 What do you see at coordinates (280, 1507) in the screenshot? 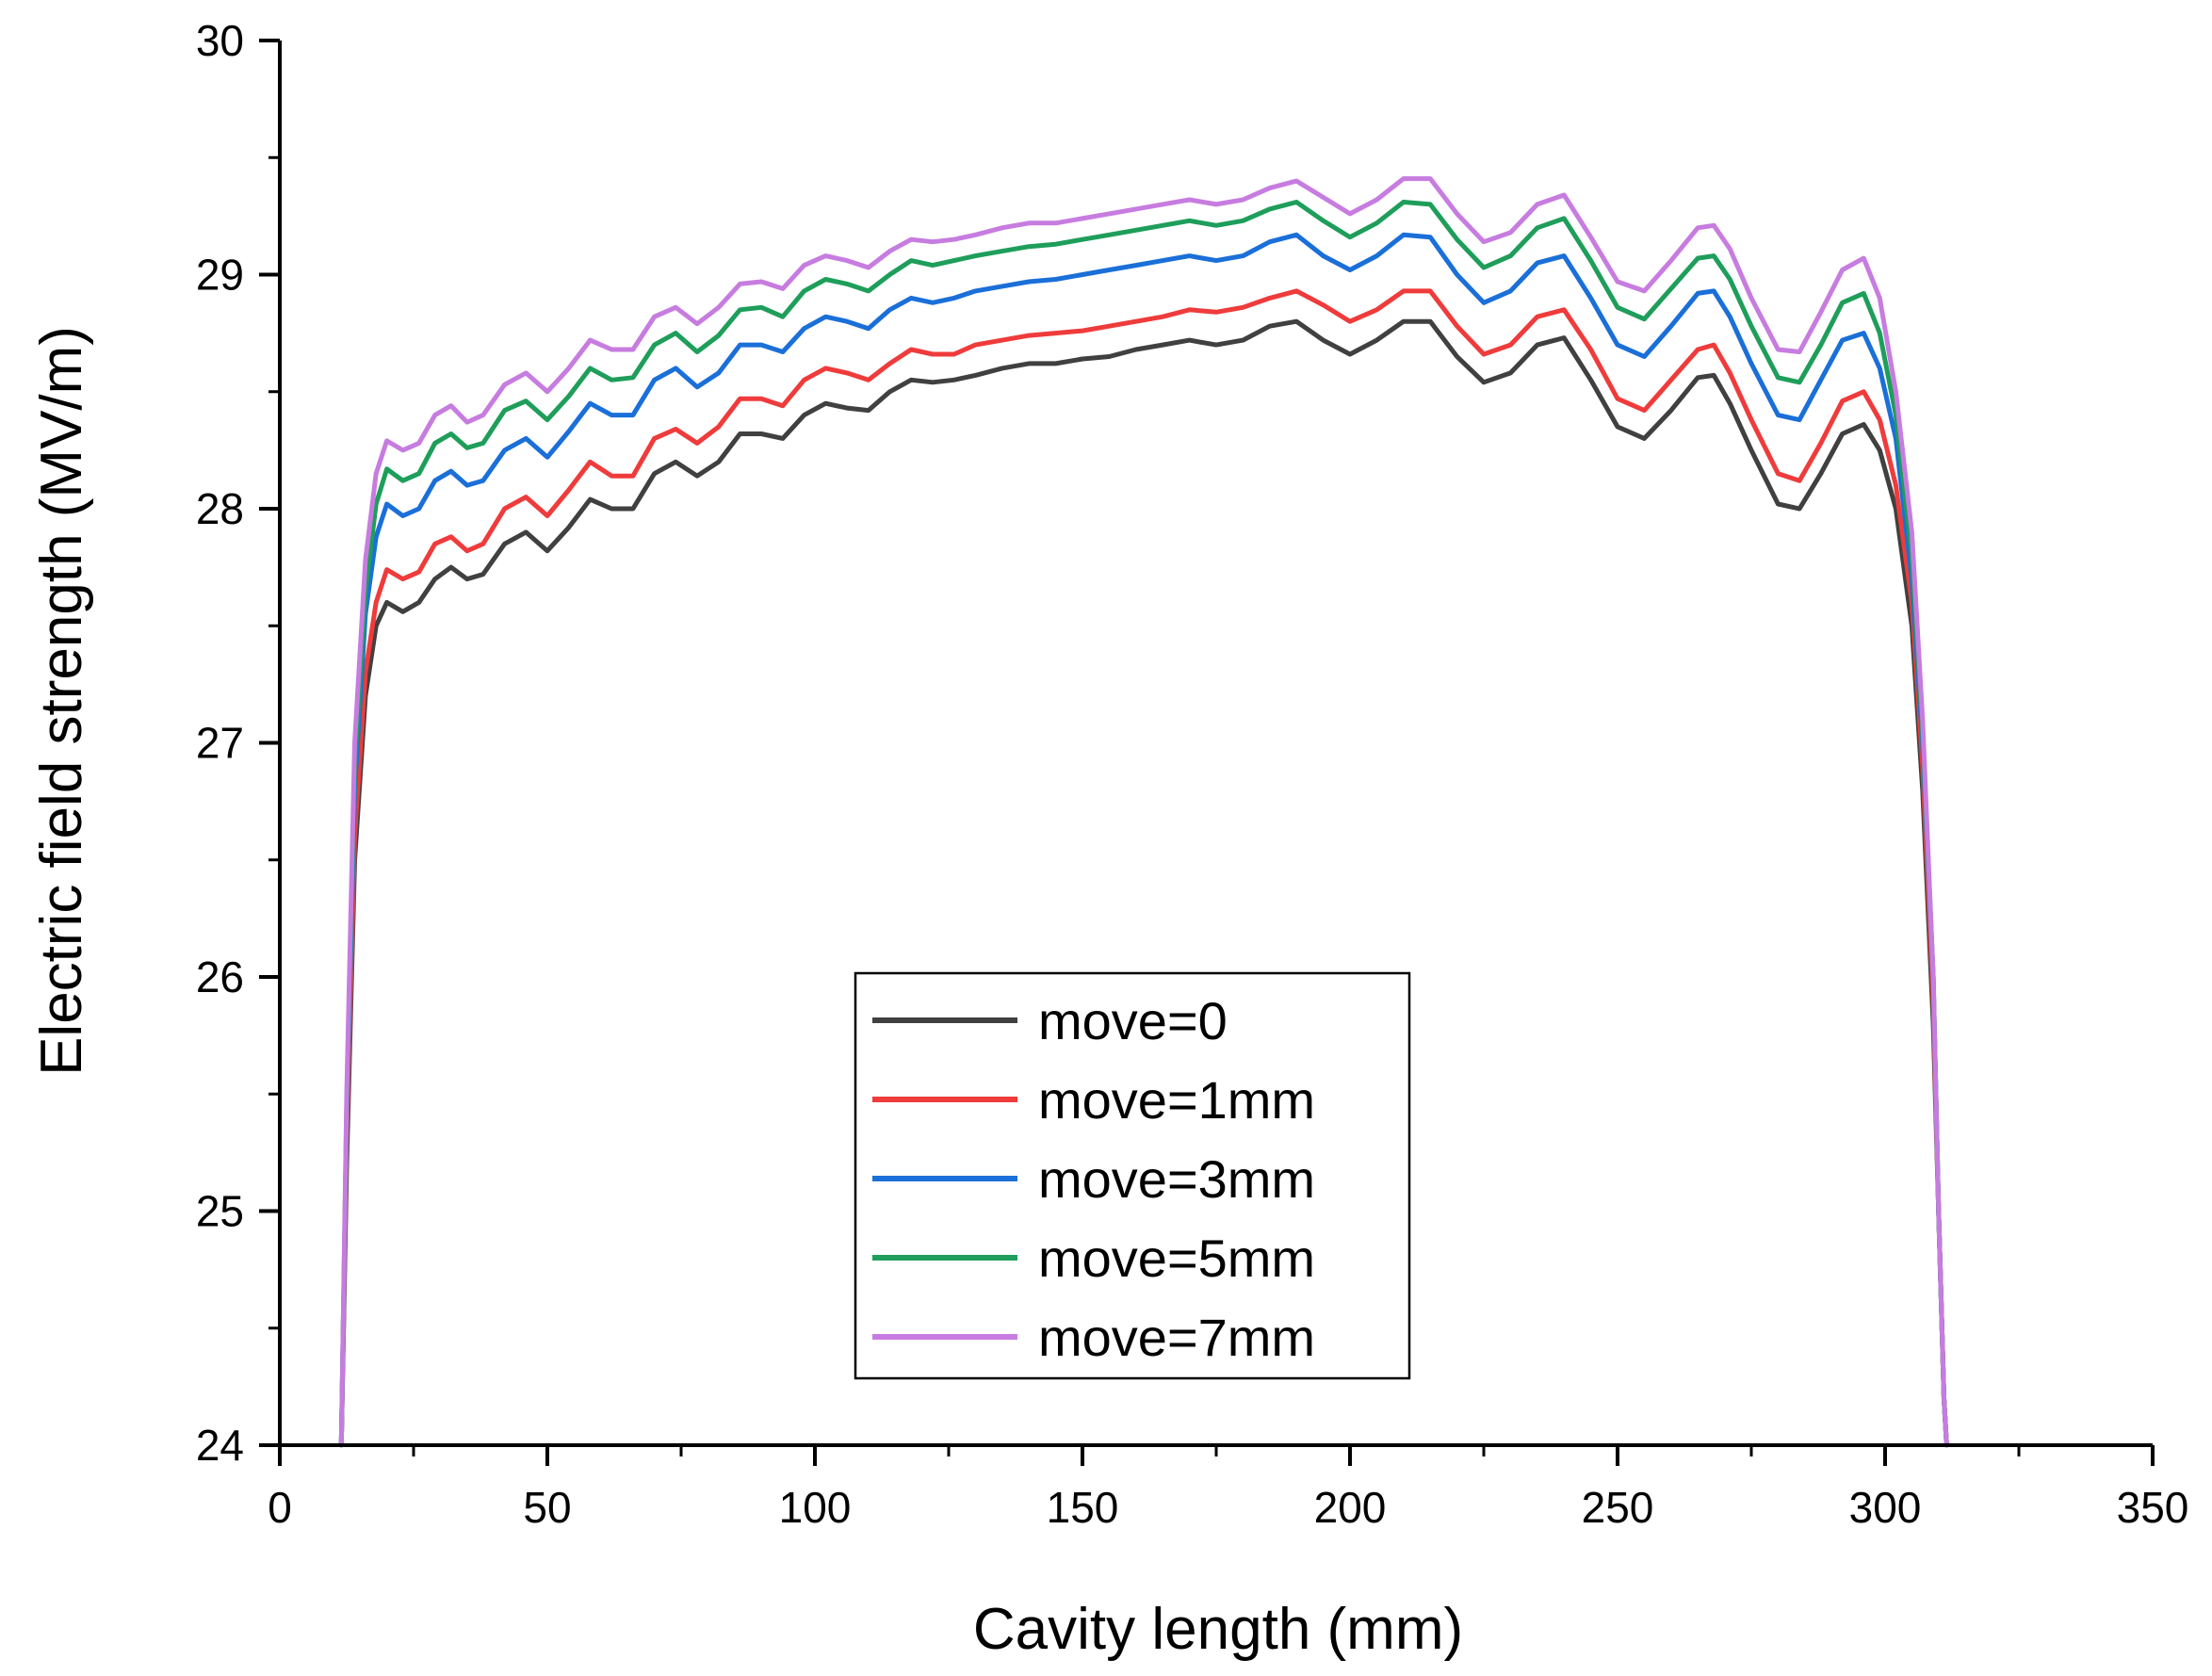
I see `x-tick-label-0: 0` at bounding box center [280, 1507].